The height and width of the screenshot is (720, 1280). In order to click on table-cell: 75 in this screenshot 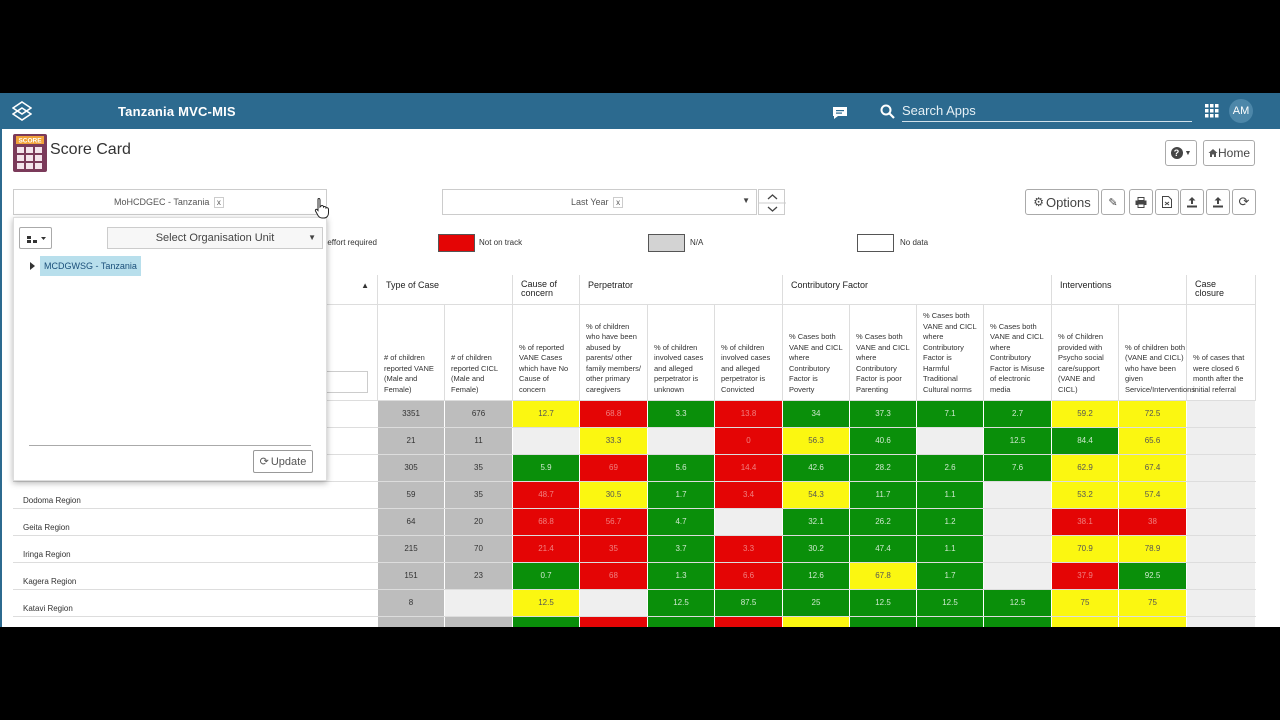, I will do `click(1153, 603)`.